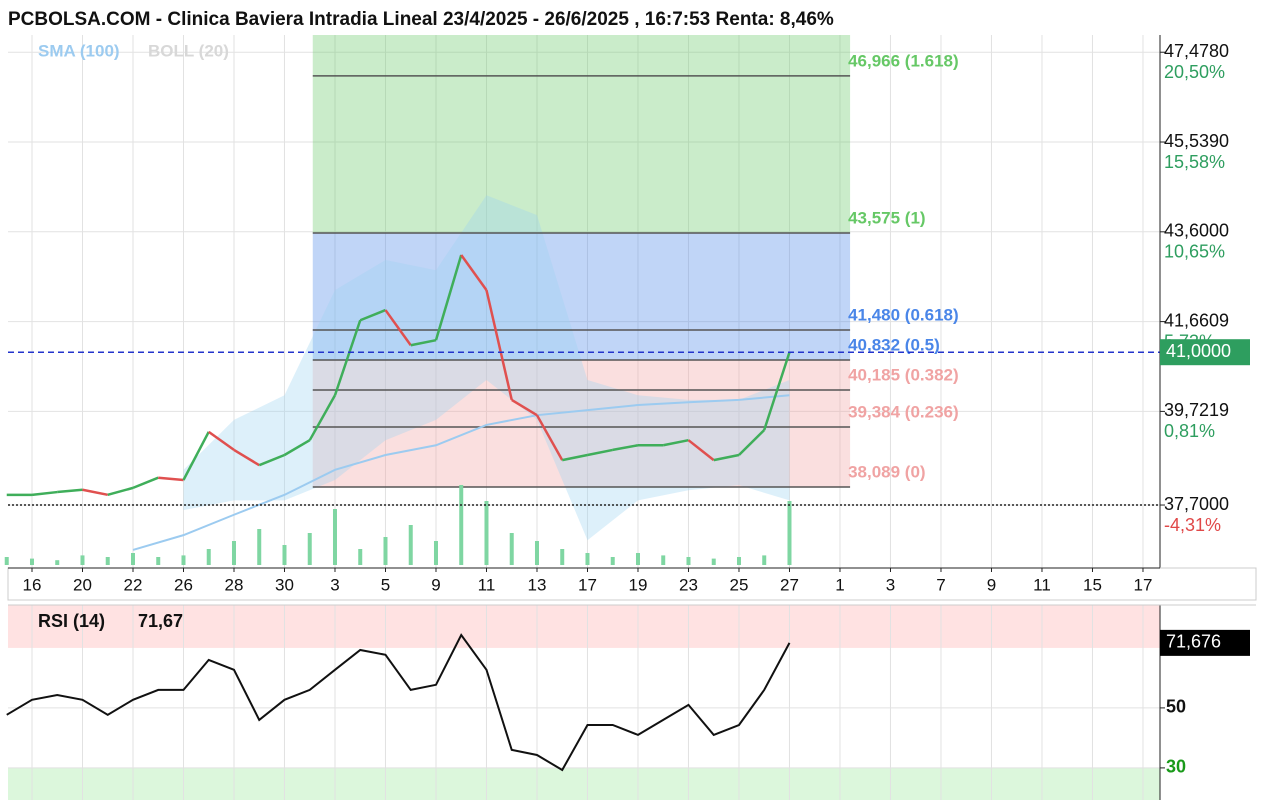 This screenshot has width=1264, height=808. I want to click on rsi-title: RSI (14), so click(71, 621).